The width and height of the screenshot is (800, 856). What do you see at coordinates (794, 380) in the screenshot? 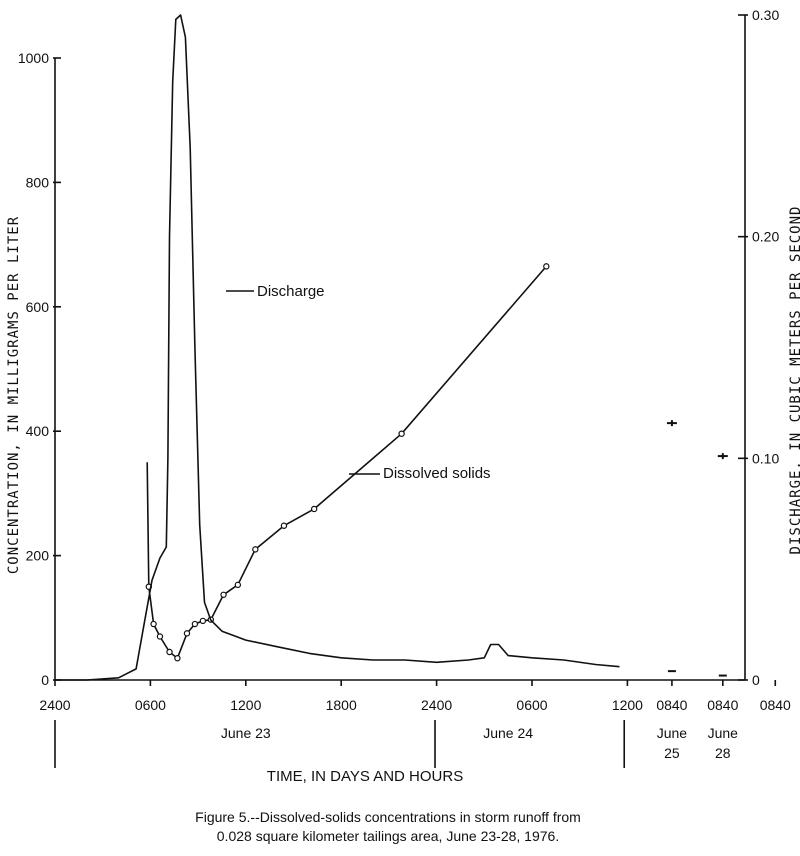
I see `y-axis-label-right: DISCHARGE, IN CUBIC METERS PER SECOND` at bounding box center [794, 380].